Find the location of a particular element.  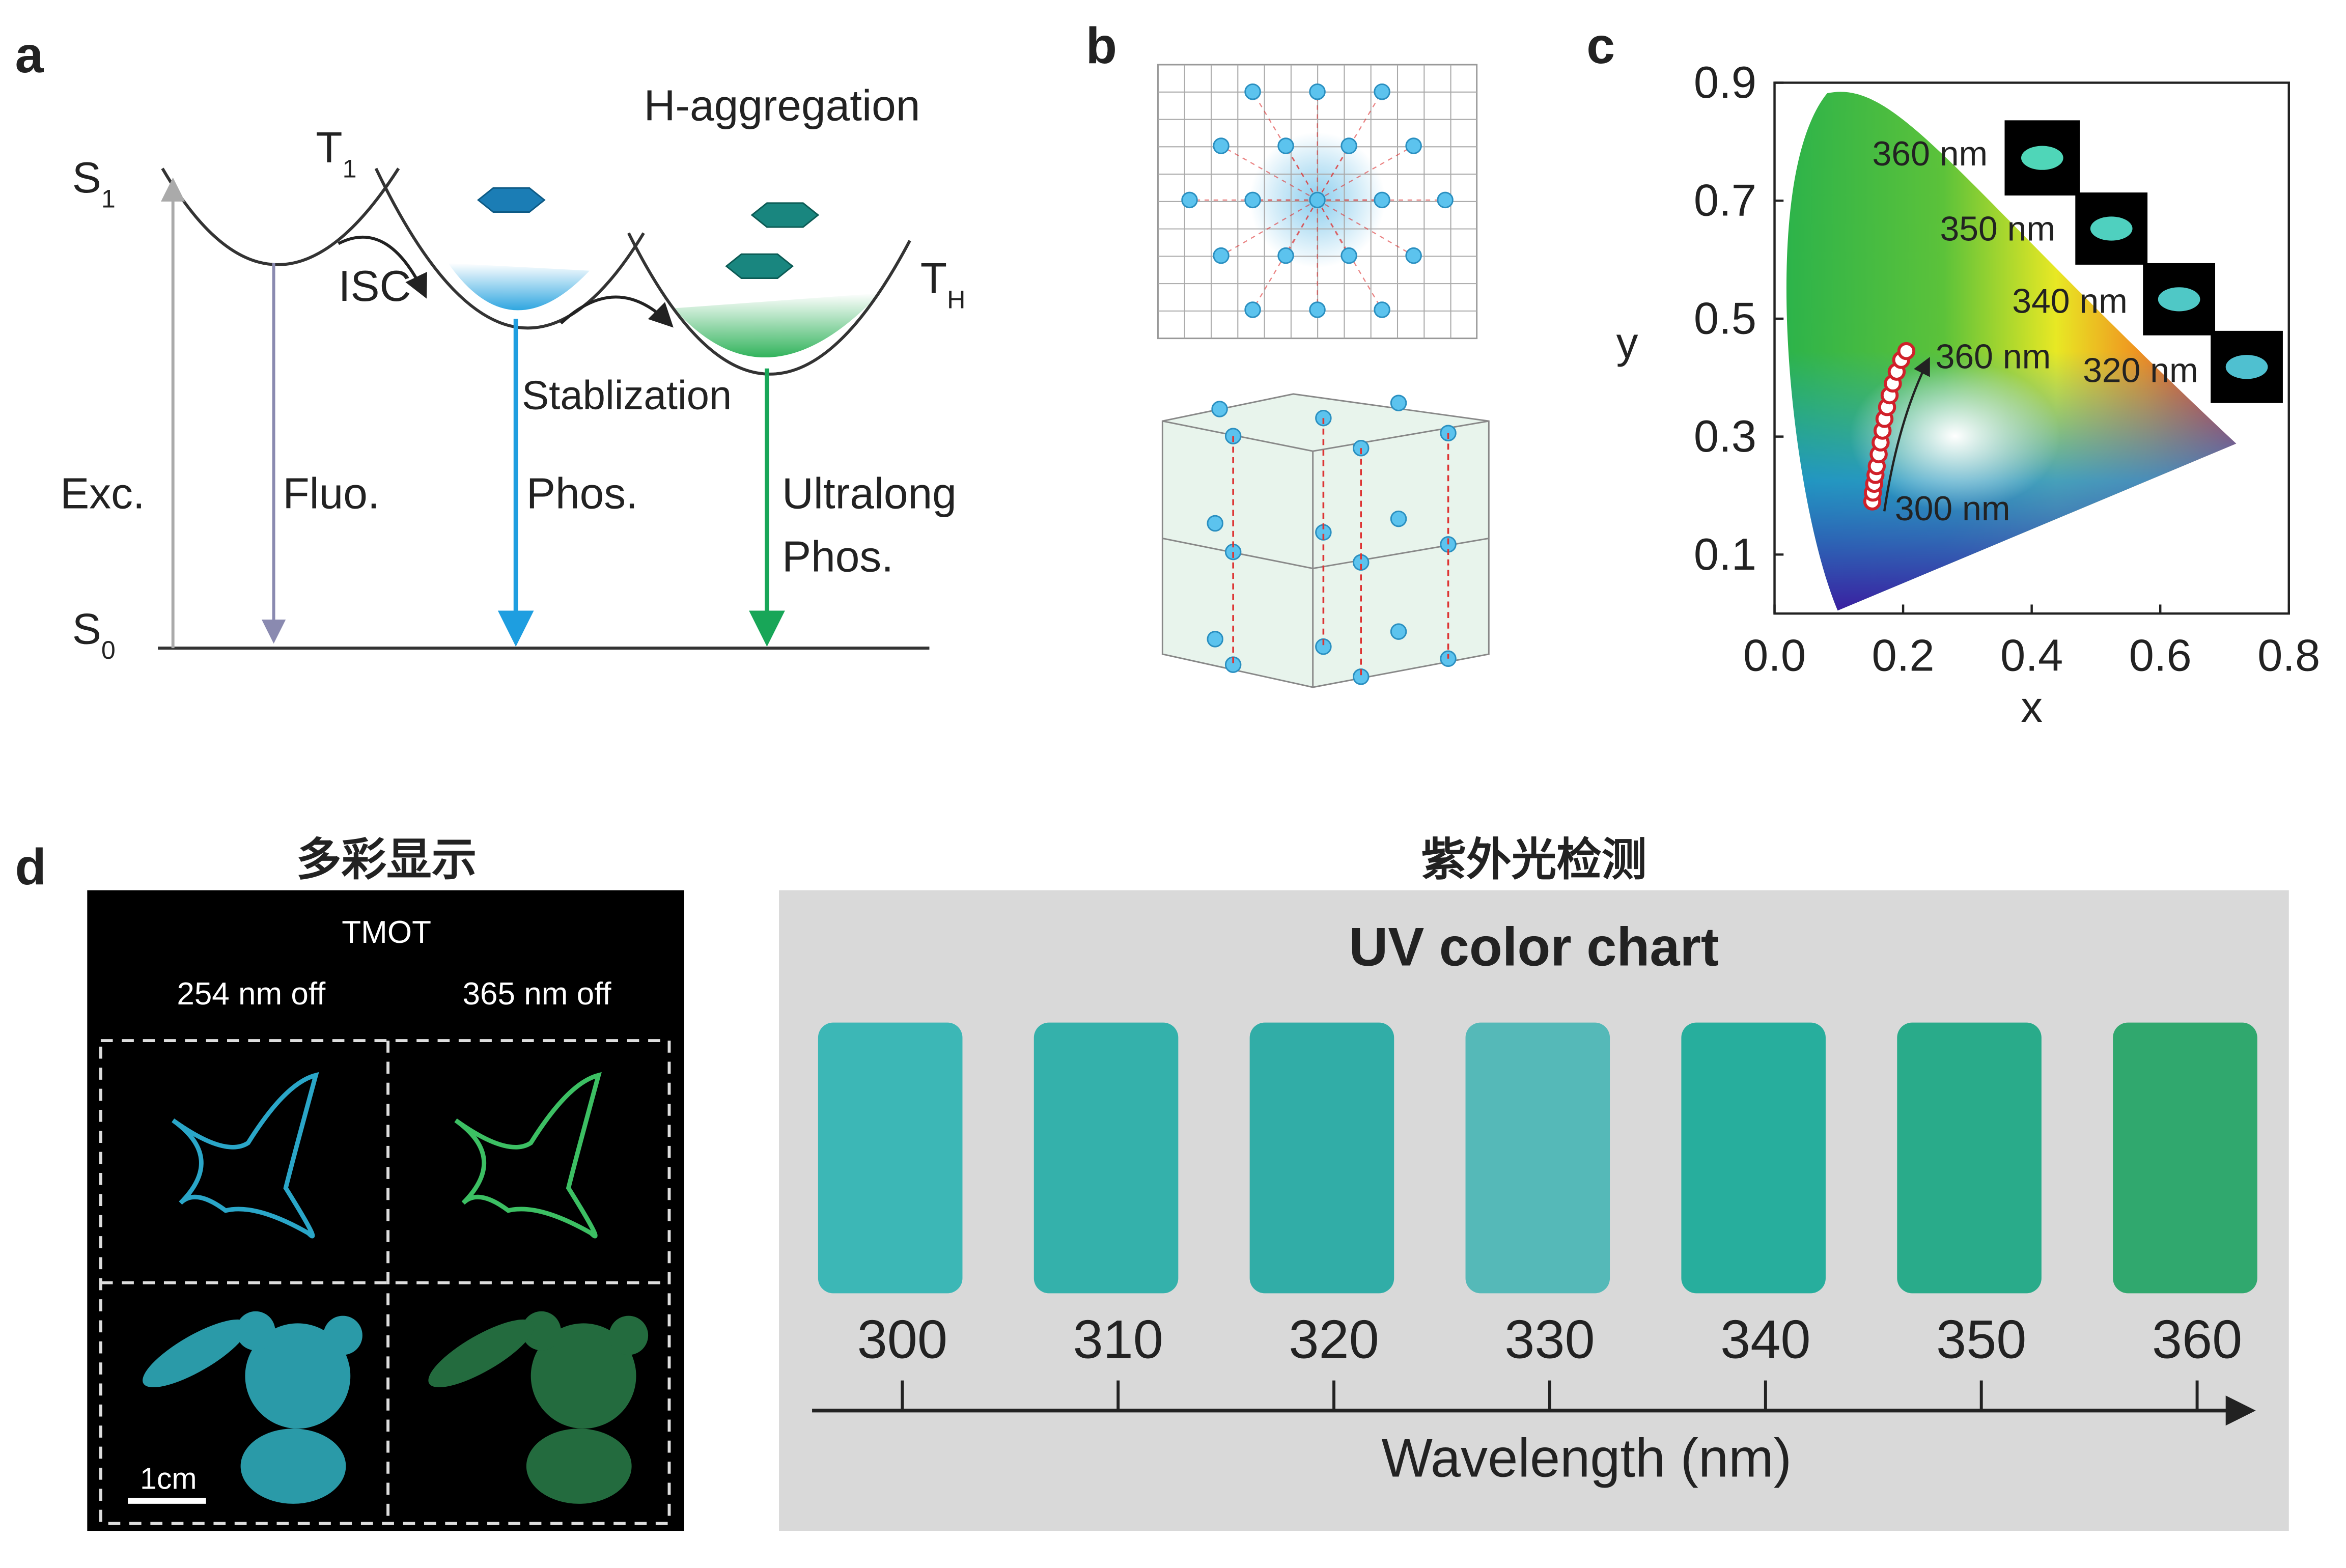

panel-label: a is located at coordinates (30, 54).